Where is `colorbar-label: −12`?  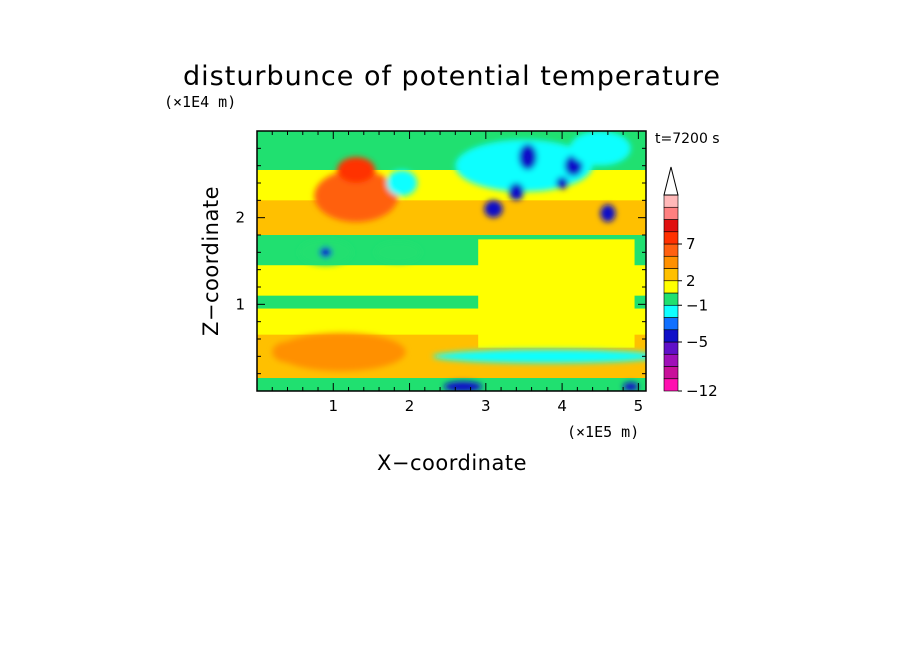 colorbar-label: −12 is located at coordinates (702, 391).